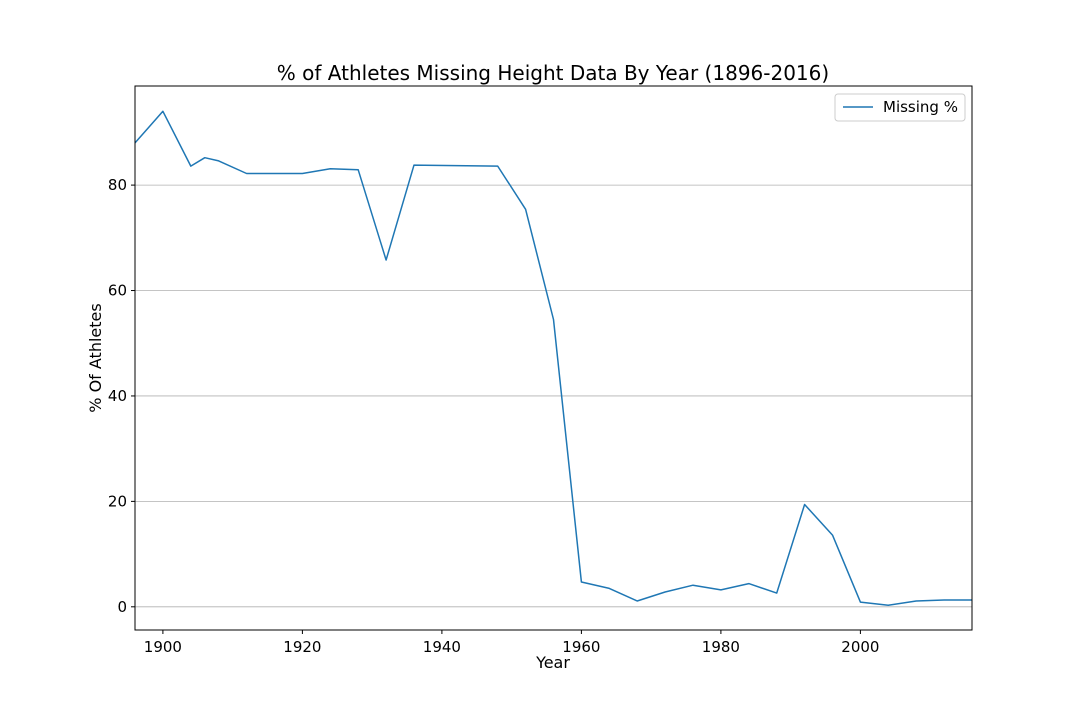 The width and height of the screenshot is (1080, 720). I want to click on x-tick-label: 1940, so click(442, 647).